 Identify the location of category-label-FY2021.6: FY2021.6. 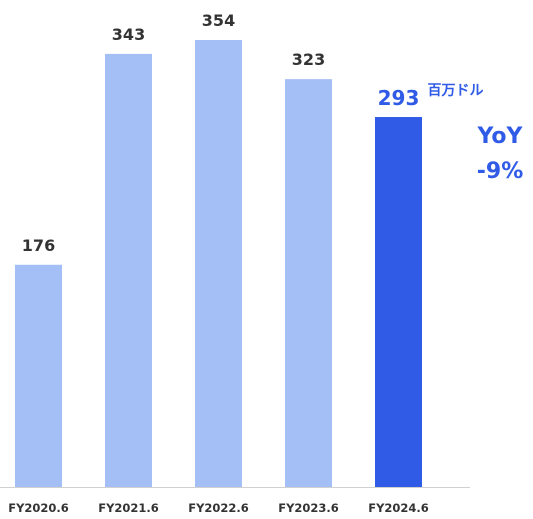
(128, 508).